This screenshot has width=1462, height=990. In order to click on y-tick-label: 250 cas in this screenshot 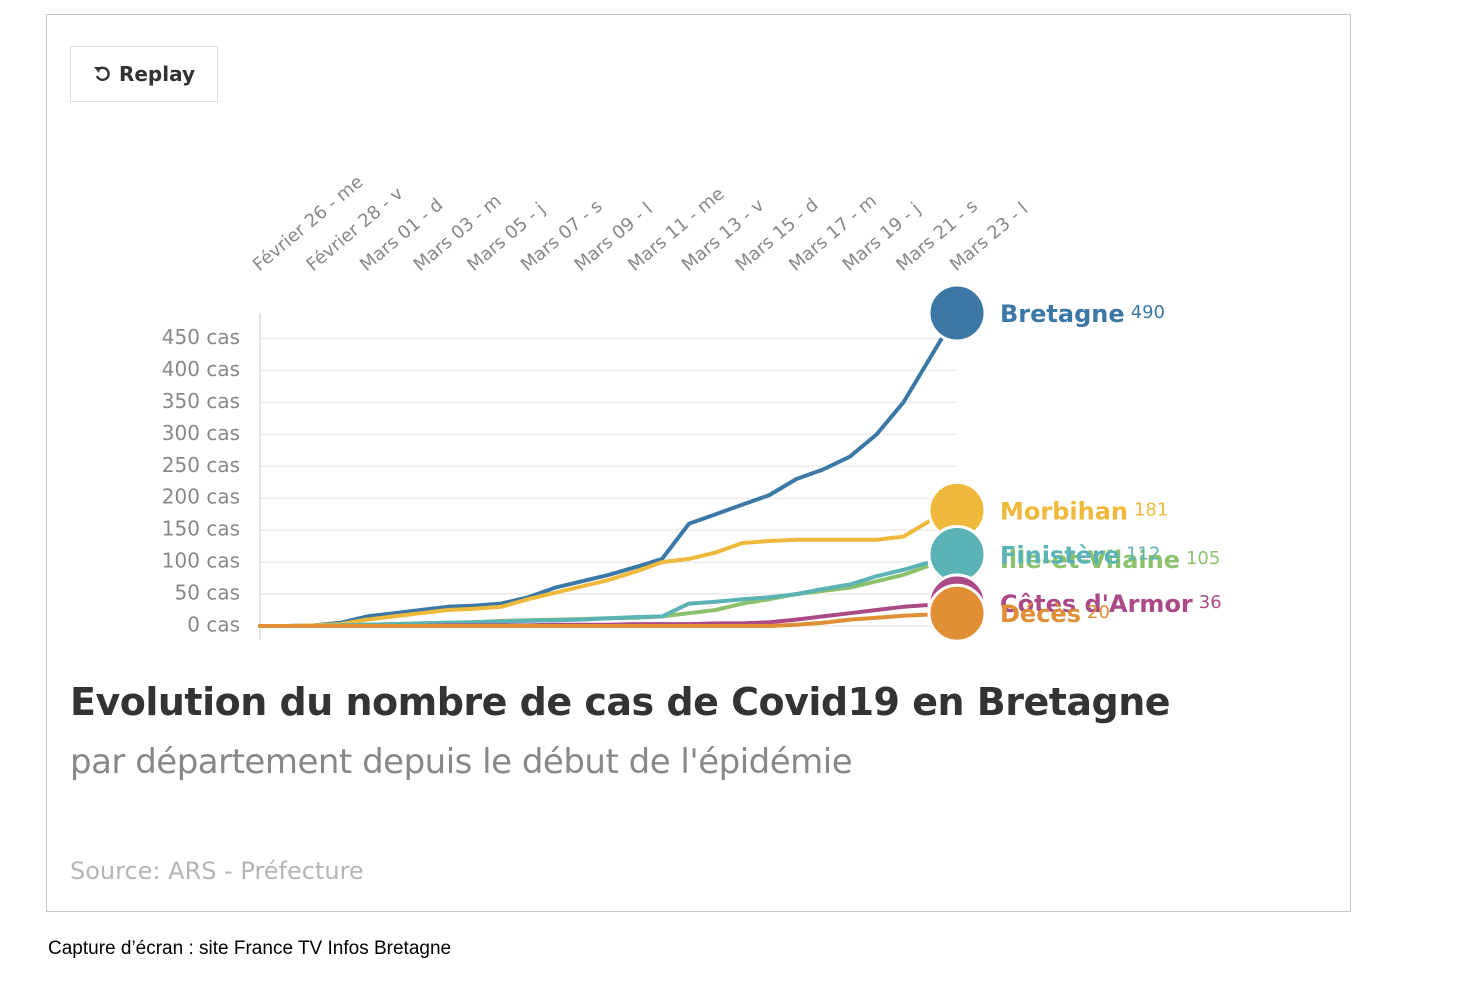, I will do `click(201, 465)`.